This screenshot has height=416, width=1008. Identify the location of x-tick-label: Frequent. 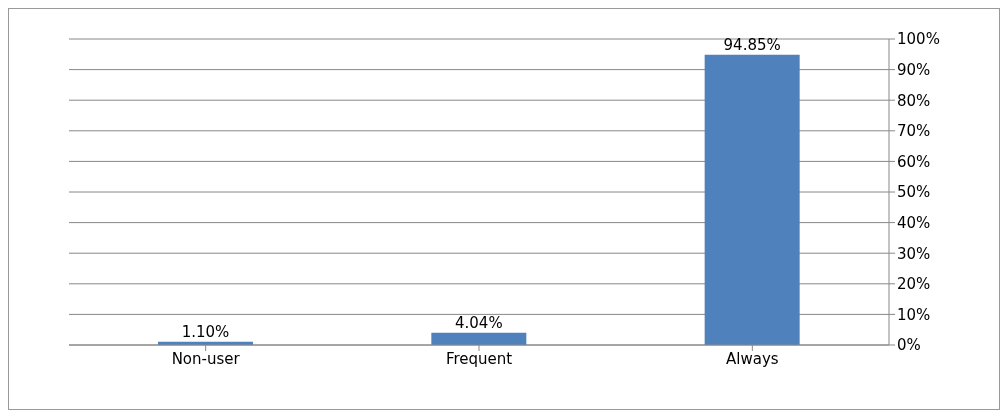
(479, 358).